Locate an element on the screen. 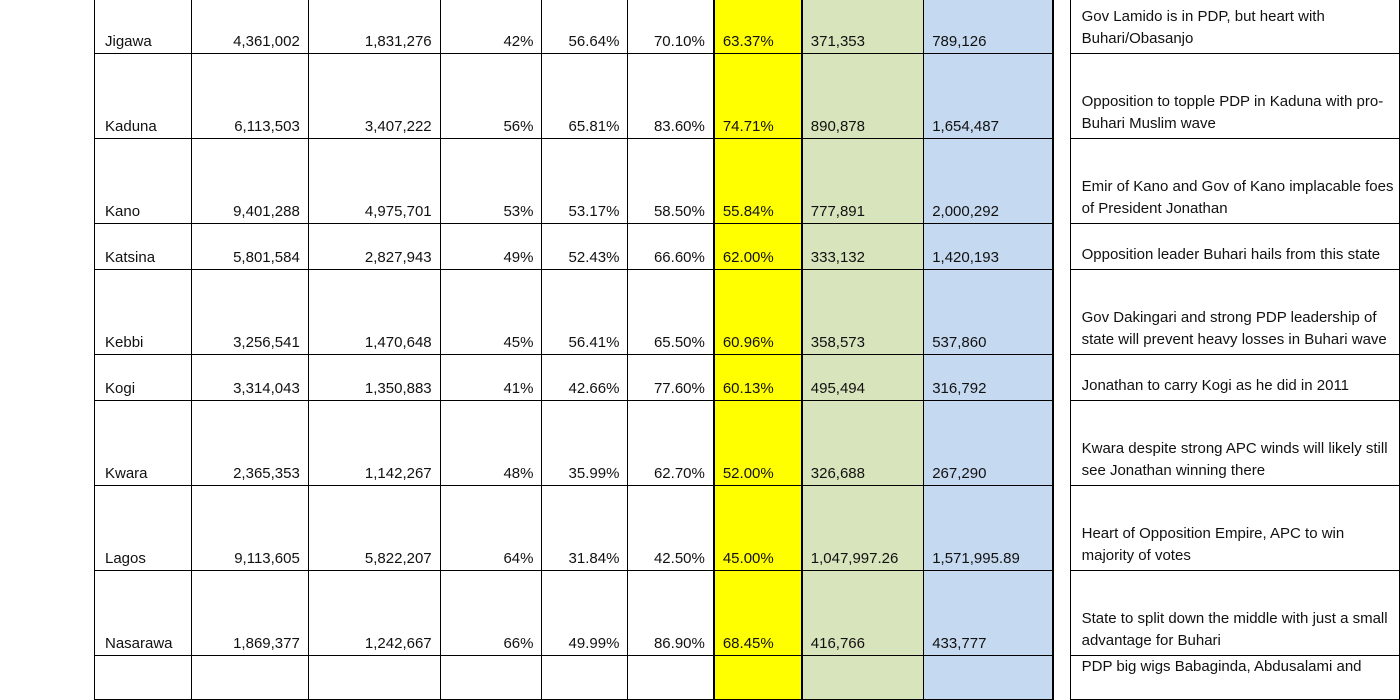  apc-votes-cell: 267,290 is located at coordinates (988, 443).